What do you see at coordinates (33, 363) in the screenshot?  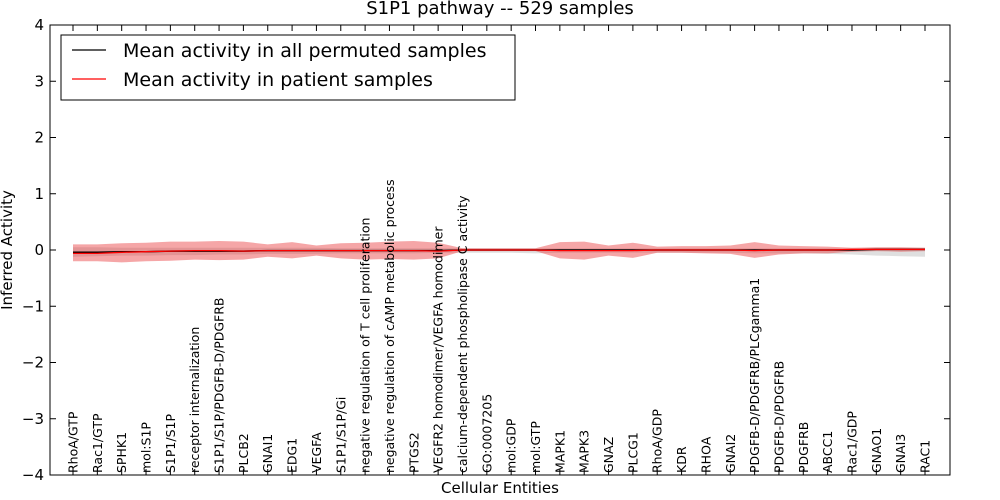 I see `y-tick-label: −2` at bounding box center [33, 363].